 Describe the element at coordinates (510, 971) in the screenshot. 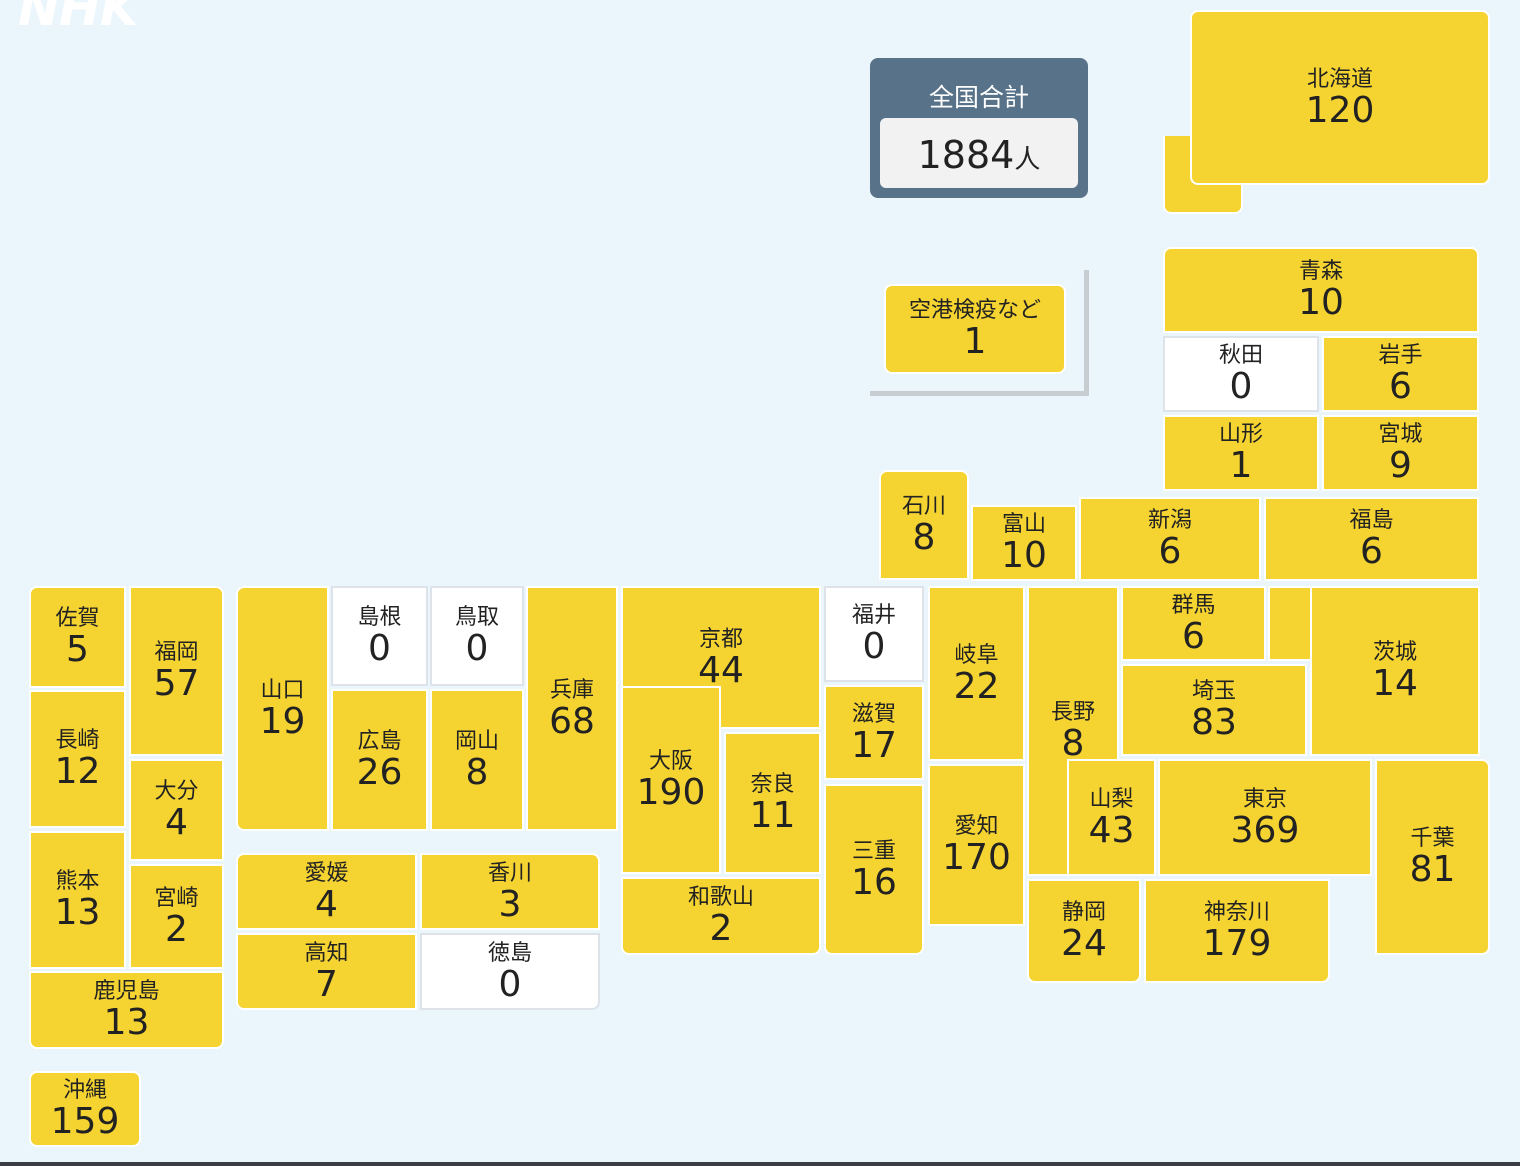

I see `prefecture-tokushima: 徳島 0` at that location.